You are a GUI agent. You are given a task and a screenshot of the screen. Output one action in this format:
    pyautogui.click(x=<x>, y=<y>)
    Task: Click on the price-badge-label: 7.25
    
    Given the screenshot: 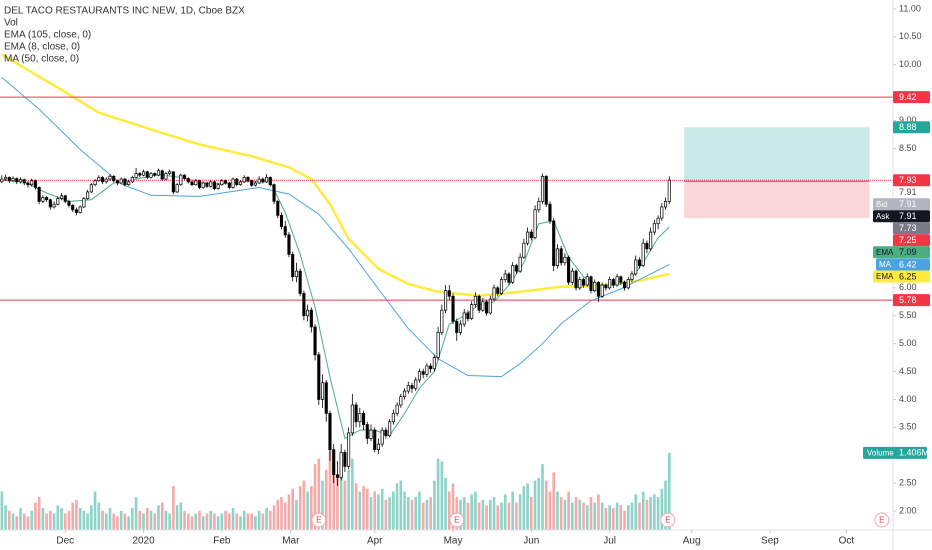 What is the action you would take?
    pyautogui.click(x=908, y=240)
    